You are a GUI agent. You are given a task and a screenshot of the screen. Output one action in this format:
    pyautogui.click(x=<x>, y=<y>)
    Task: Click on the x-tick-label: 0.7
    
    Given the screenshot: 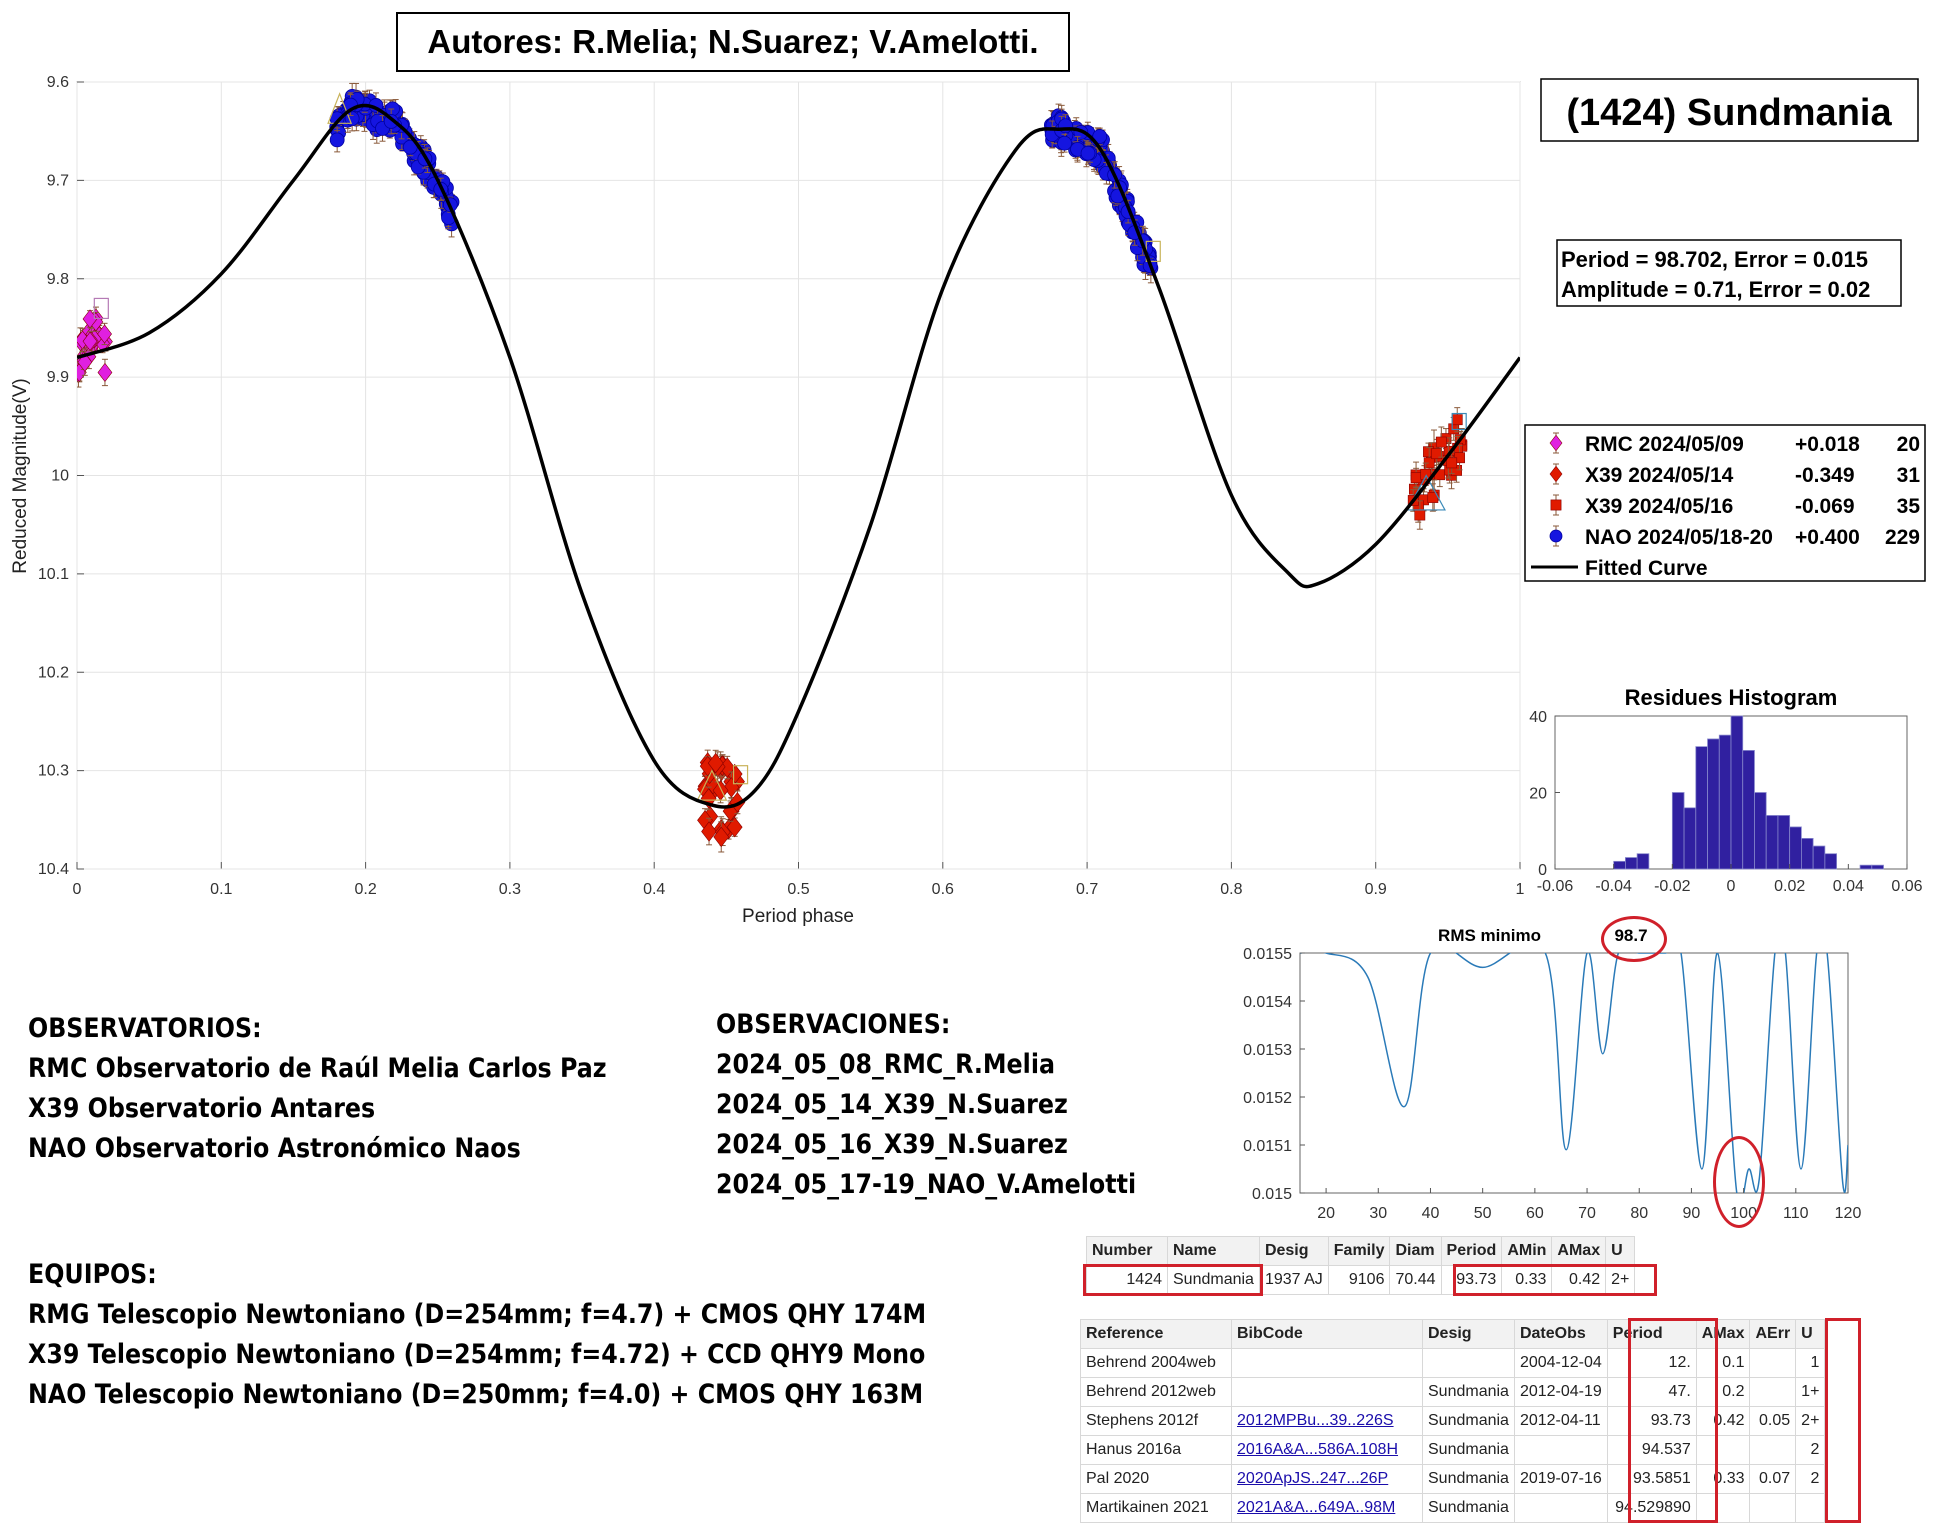 What is the action you would take?
    pyautogui.click(x=1087, y=889)
    